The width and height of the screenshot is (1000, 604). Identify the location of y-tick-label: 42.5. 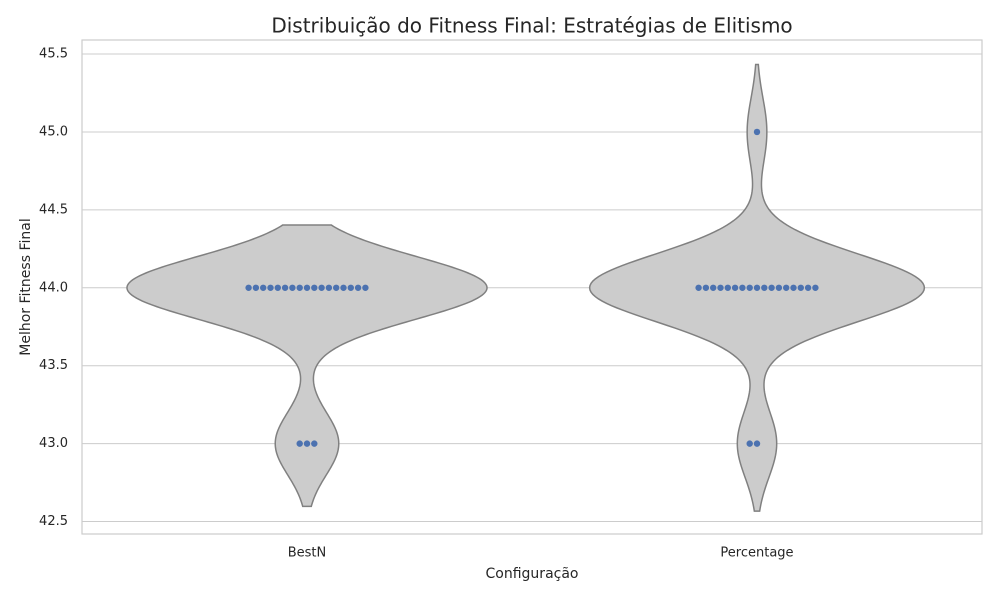
(53, 521).